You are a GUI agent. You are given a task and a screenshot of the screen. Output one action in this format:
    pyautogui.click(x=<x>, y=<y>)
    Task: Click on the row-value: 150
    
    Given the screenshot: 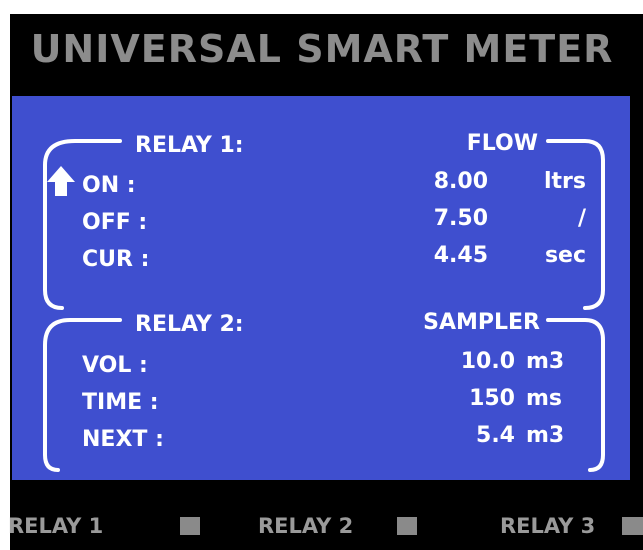 What is the action you would take?
    pyautogui.click(x=492, y=398)
    